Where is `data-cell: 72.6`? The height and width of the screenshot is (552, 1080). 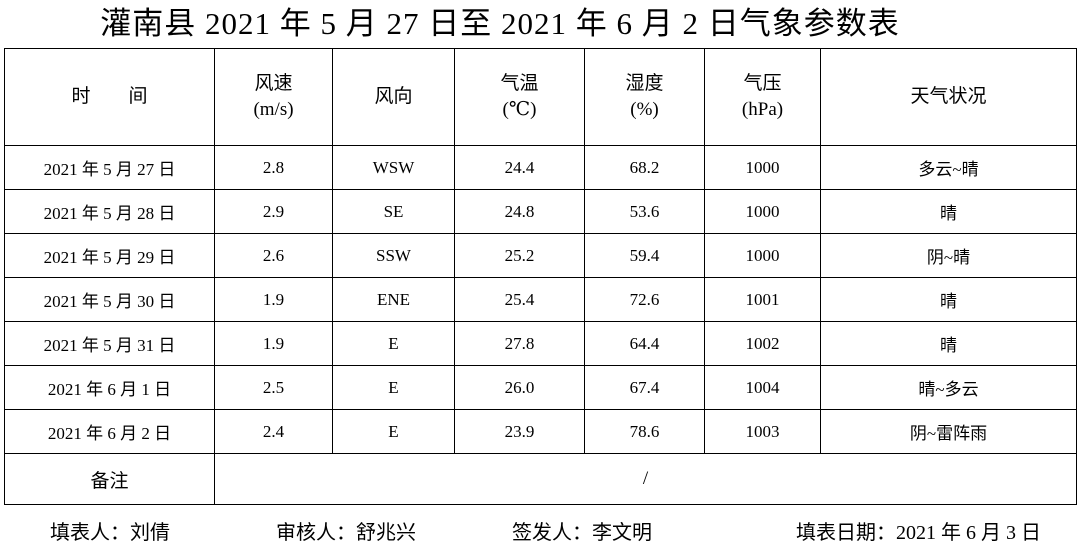
data-cell: 72.6 is located at coordinates (644, 299).